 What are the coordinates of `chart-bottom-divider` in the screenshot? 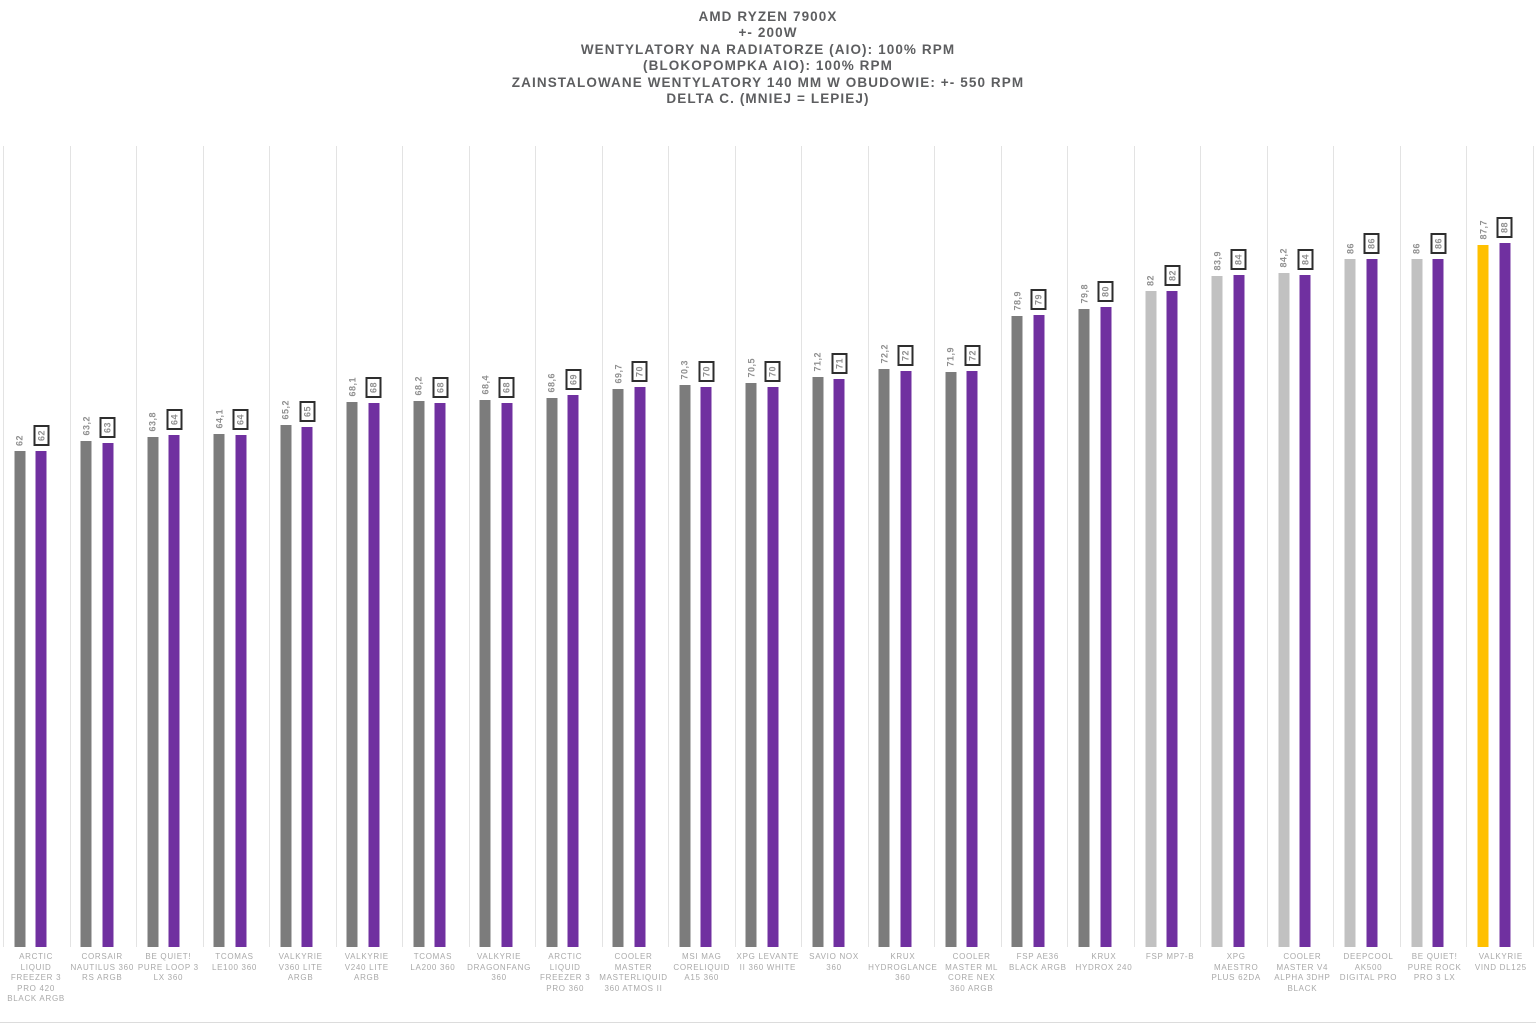 It's located at (768, 1022).